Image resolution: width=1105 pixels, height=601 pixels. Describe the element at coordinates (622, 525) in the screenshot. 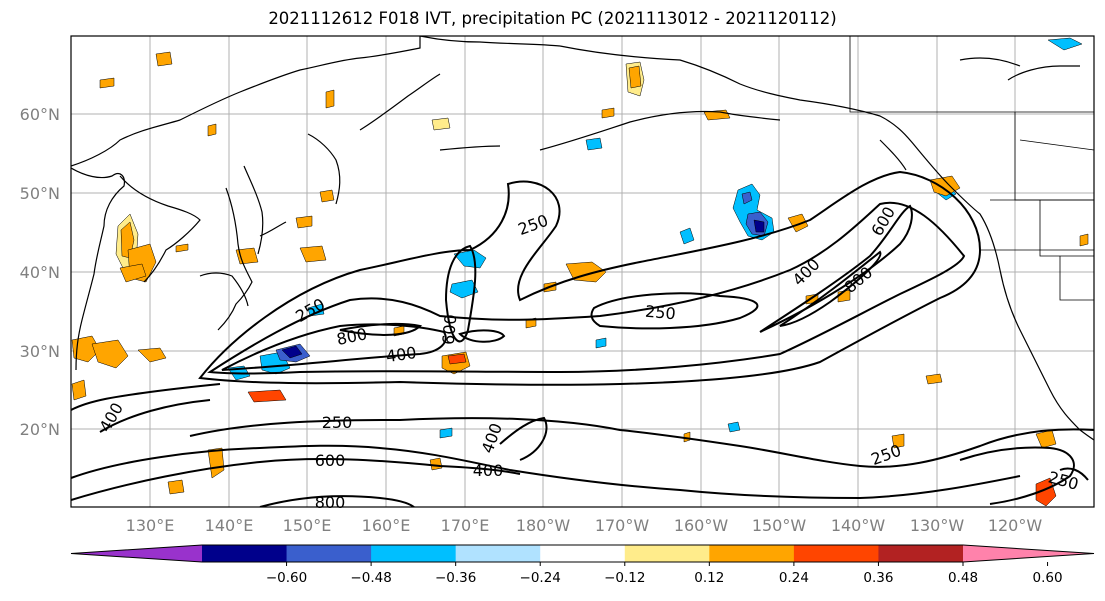

I see `lon-label: 170°W` at that location.